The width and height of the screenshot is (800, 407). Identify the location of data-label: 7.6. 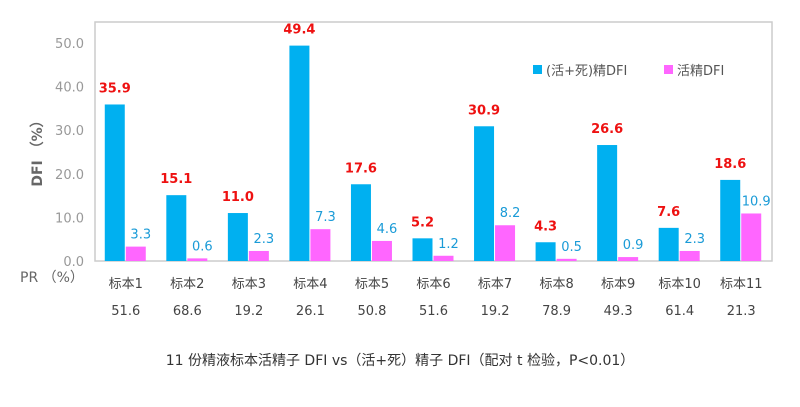
(668, 212).